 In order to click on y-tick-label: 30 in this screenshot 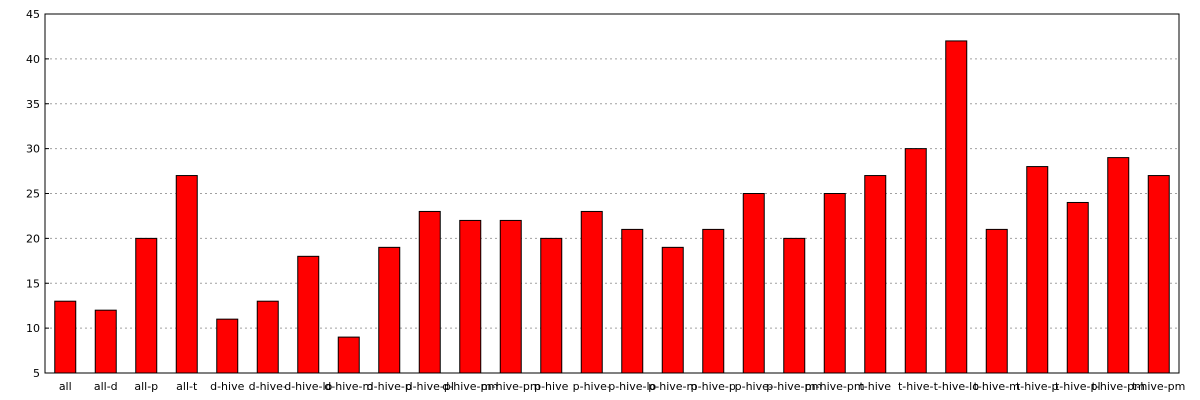, I will do `click(33, 149)`.